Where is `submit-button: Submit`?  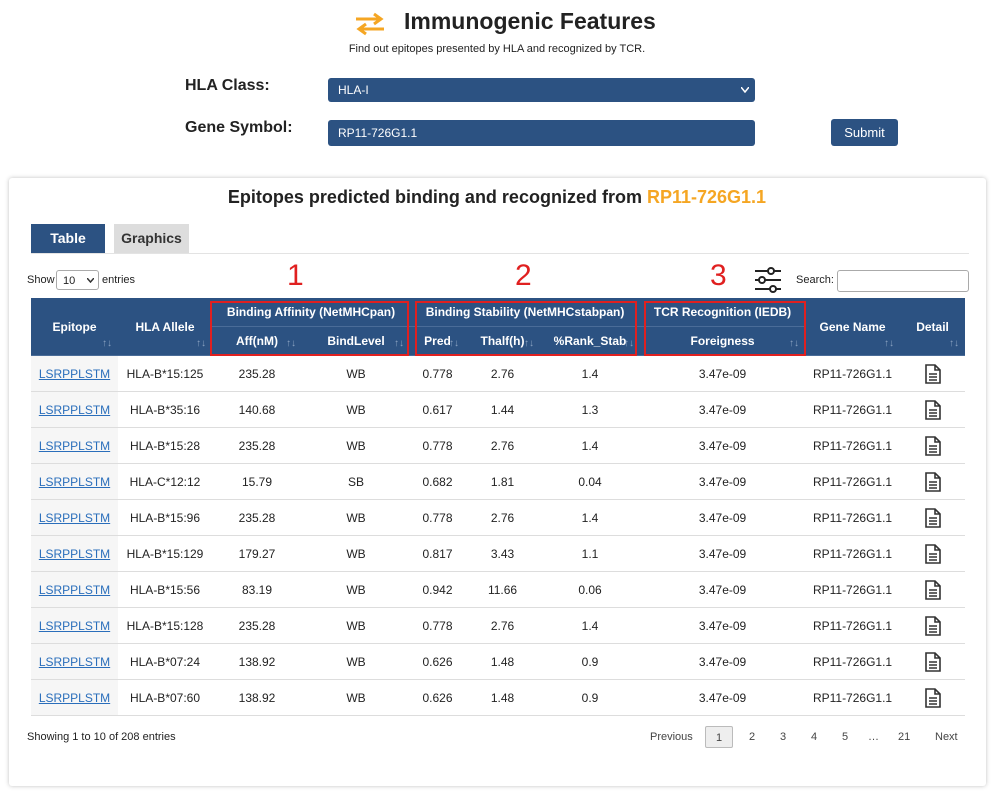 submit-button: Submit is located at coordinates (864, 132).